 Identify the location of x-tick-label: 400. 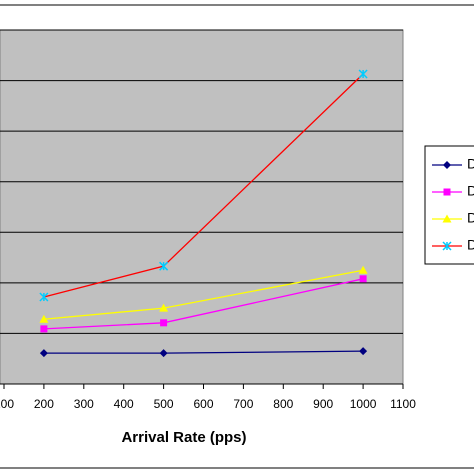
(124, 404).